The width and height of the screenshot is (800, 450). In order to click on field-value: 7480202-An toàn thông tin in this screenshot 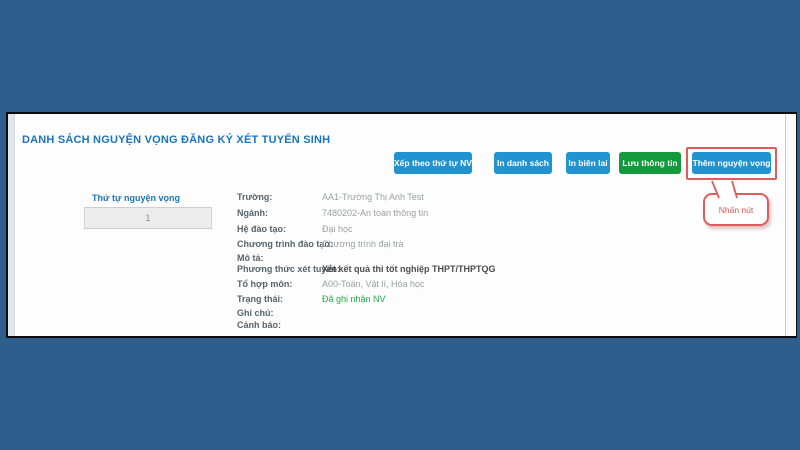, I will do `click(375, 213)`.